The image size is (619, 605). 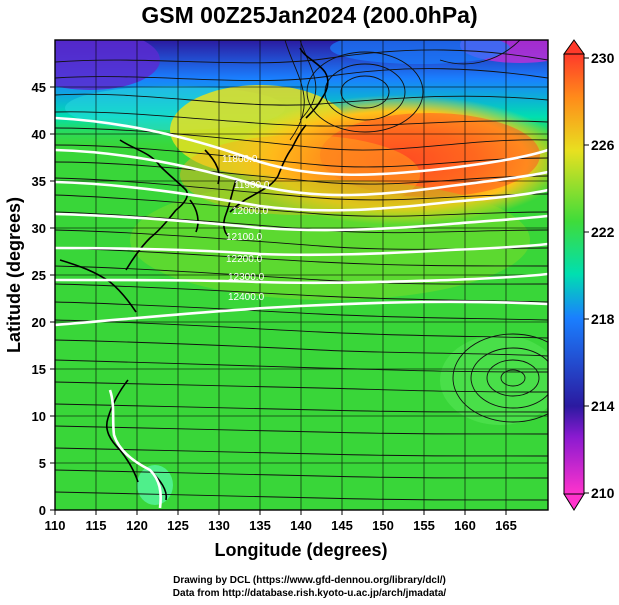 I want to click on y-tick-label: 30, so click(x=39, y=228).